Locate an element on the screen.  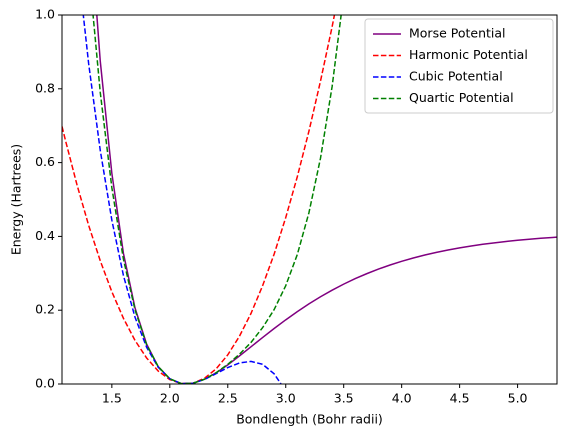
y-tick-label: 0.0 is located at coordinates (45, 383).